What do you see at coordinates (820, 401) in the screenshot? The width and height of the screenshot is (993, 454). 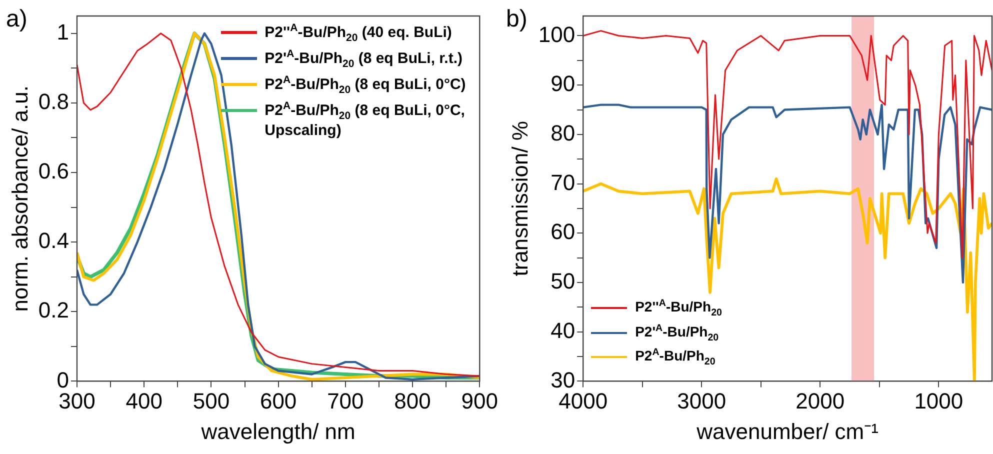 I see `x-tick-label: 2000` at bounding box center [820, 401].